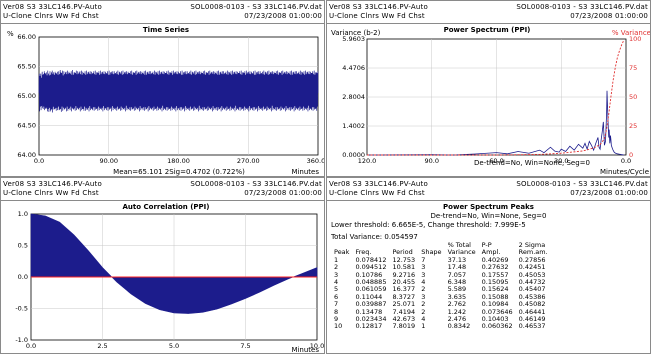 This screenshot has height=354, width=651. What do you see at coordinates (441, 267) in the screenshot?
I see `table-row: 2 0.094512 10.581 3 17.48 0.27632 0.42451` at bounding box center [441, 267].